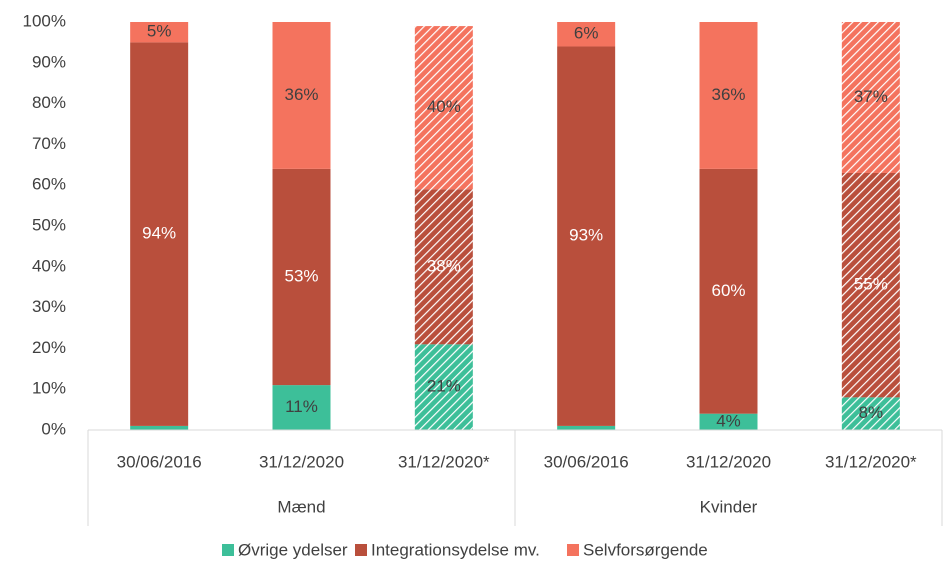  Describe the element at coordinates (49, 388) in the screenshot. I see `y-tick-label: 10%` at that location.